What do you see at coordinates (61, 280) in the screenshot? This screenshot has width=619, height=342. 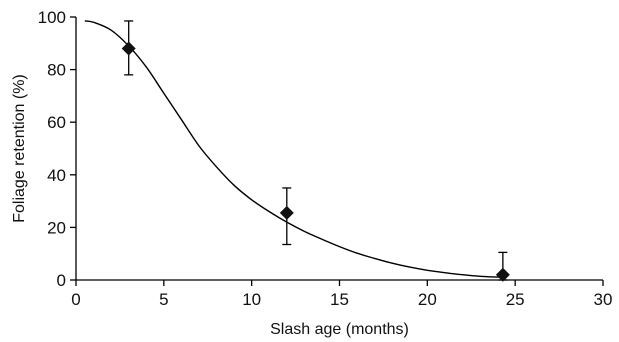 I see `y-tick-label: 0` at bounding box center [61, 280].